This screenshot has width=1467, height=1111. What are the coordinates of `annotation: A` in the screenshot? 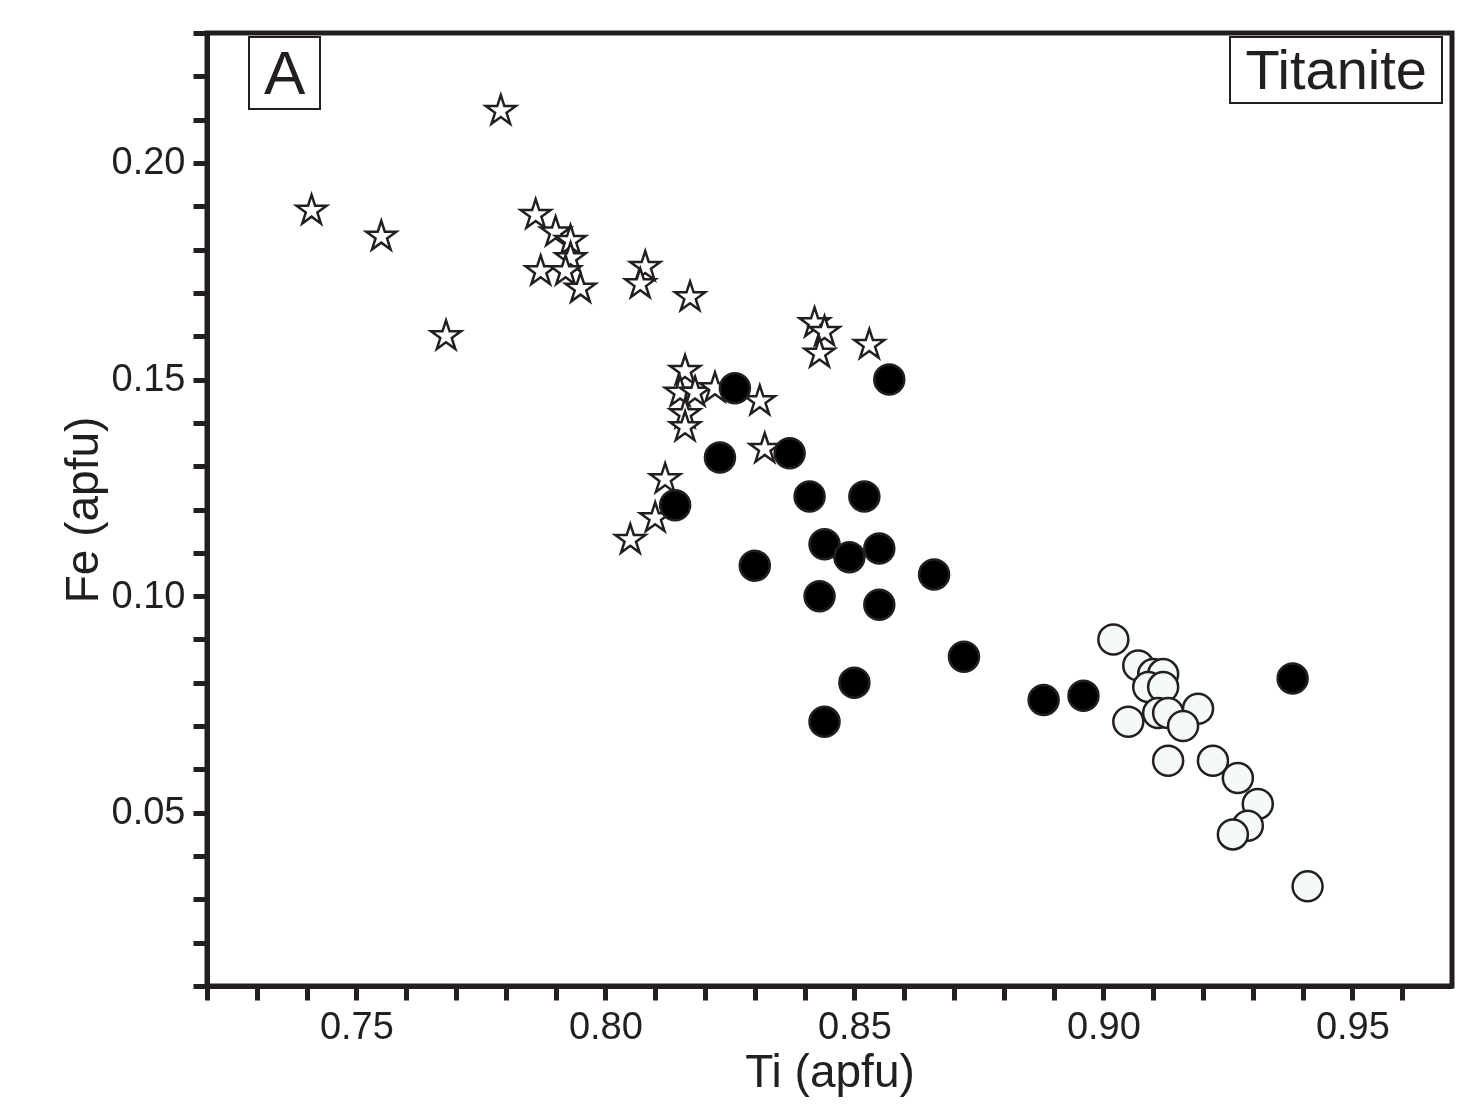 It's located at (285, 73).